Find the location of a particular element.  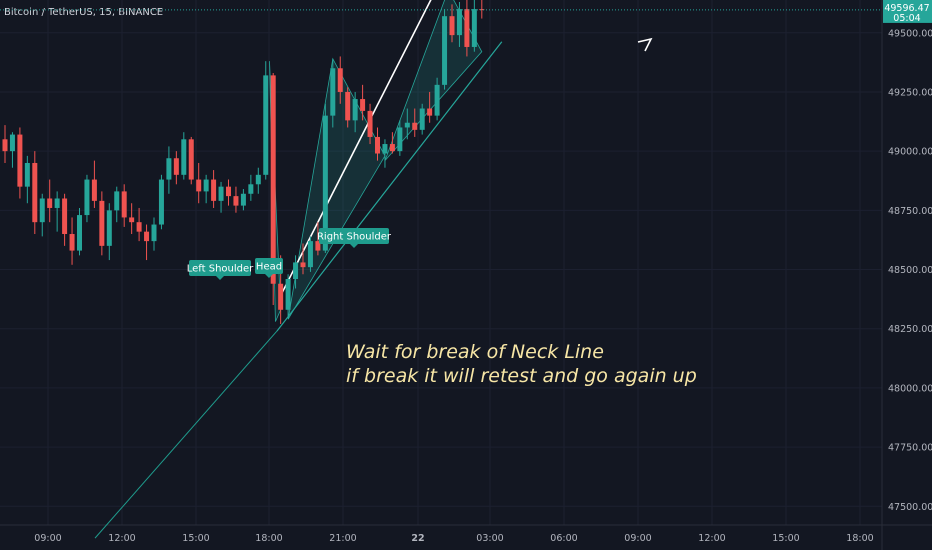

pattern-labels: Left Shoulder Head Right Shoulder is located at coordinates (289, 254).